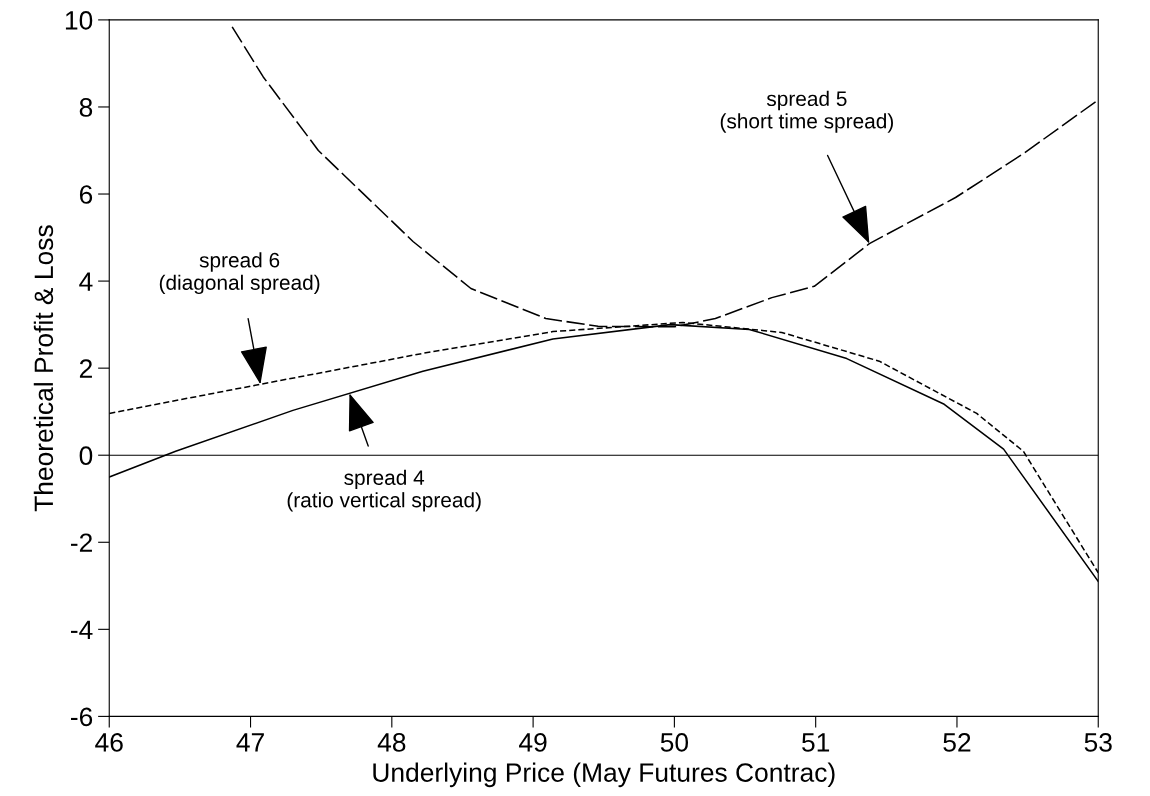 The width and height of the screenshot is (1150, 796). Describe the element at coordinates (239, 273) in the screenshot. I see `annotation: spread 6 (diagonal spread)` at that location.